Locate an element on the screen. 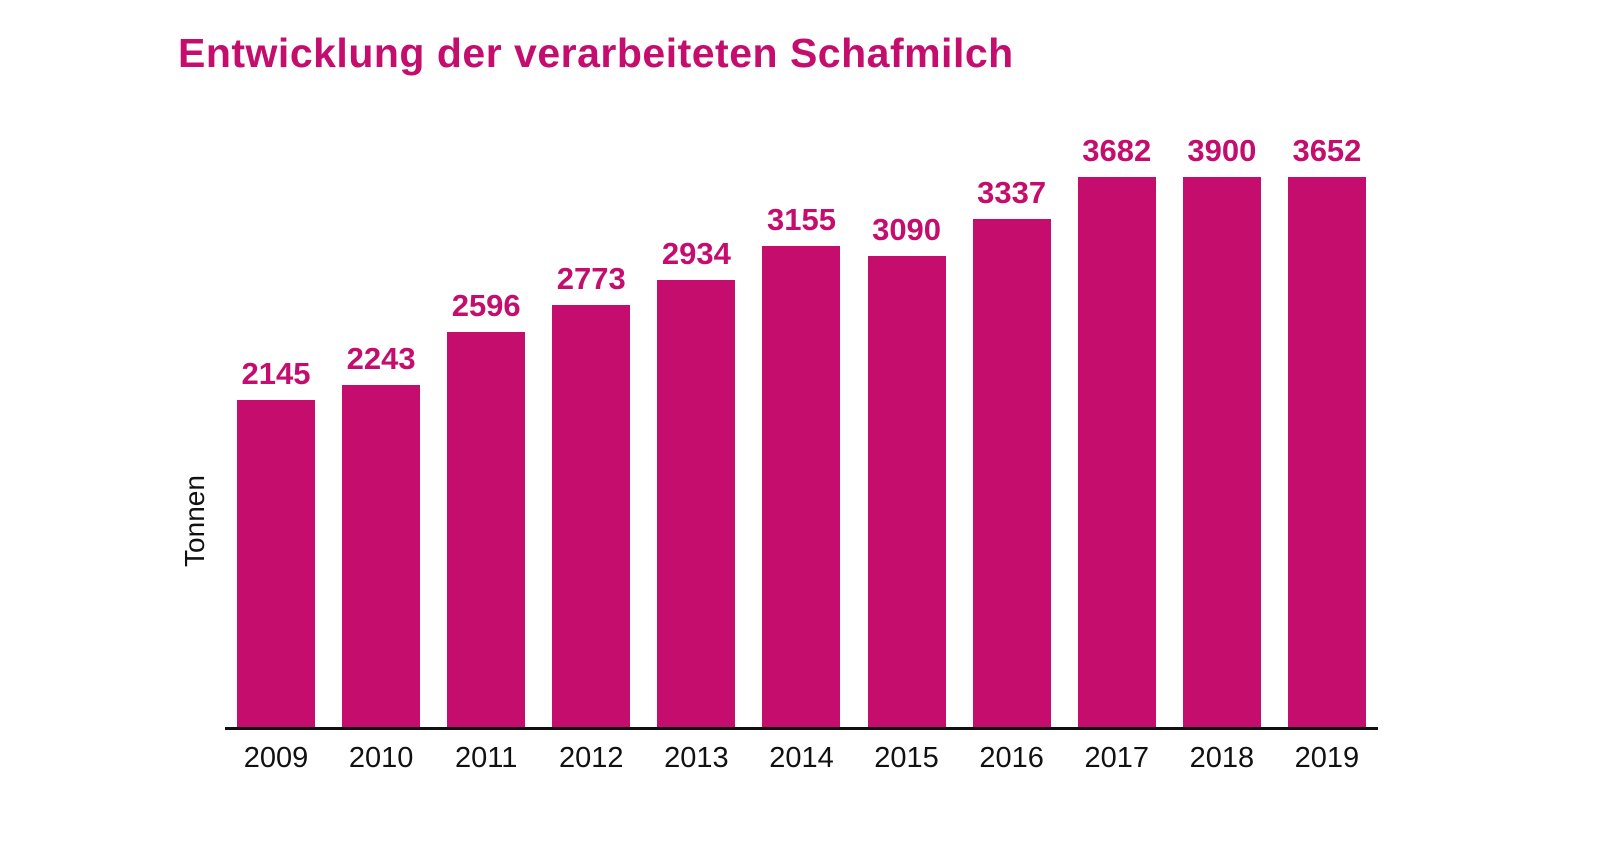 This screenshot has height=854, width=1600. bar-column: 2145 is located at coordinates (276, 430).